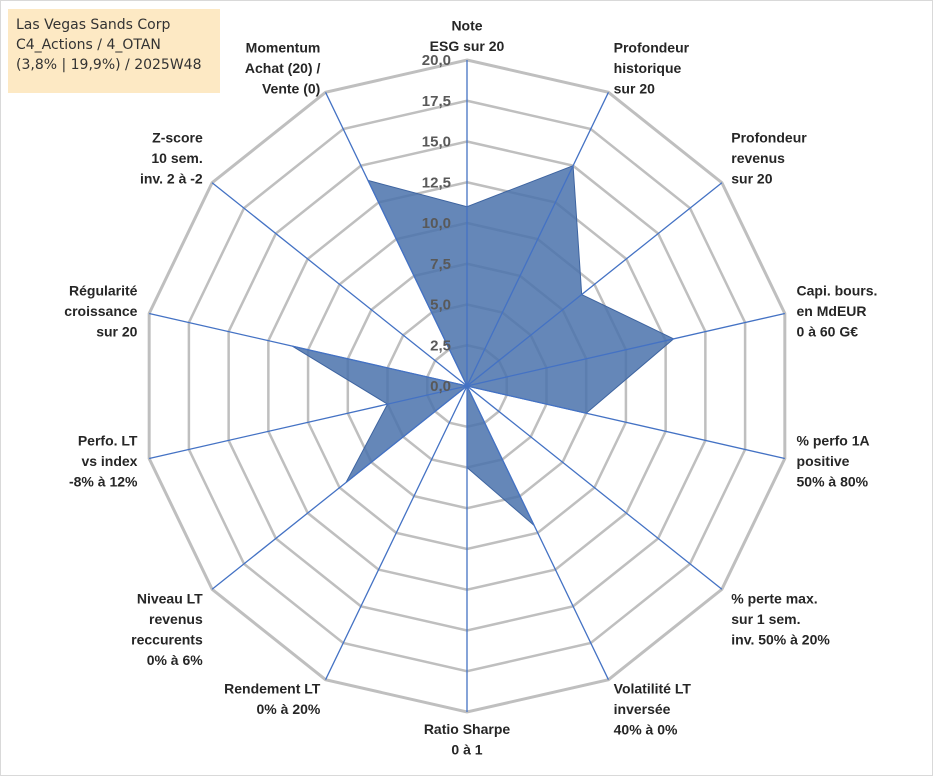 This screenshot has height=776, width=933. What do you see at coordinates (272, 699) in the screenshot?
I see `axis-label: Rendement LT 0% à 20%` at bounding box center [272, 699].